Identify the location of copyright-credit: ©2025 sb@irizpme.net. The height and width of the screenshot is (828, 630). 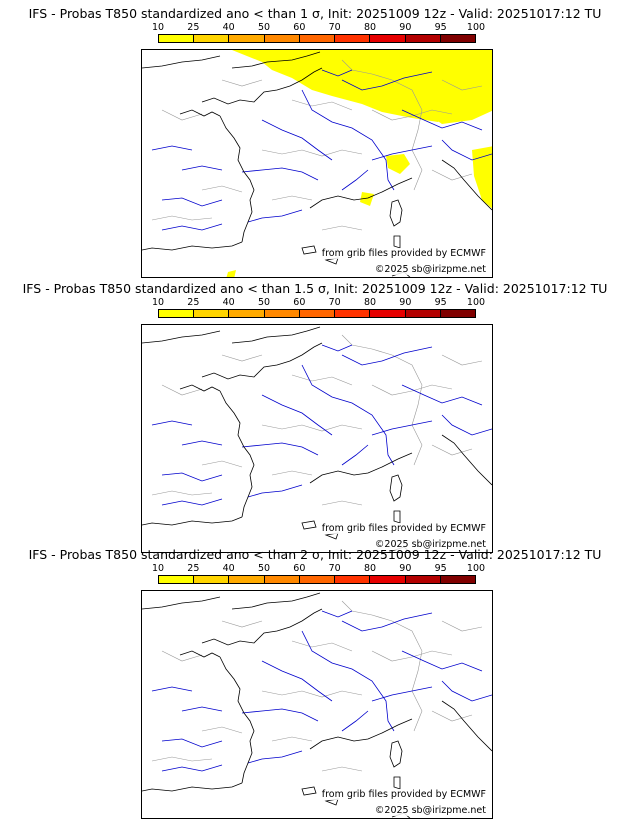
(430, 269).